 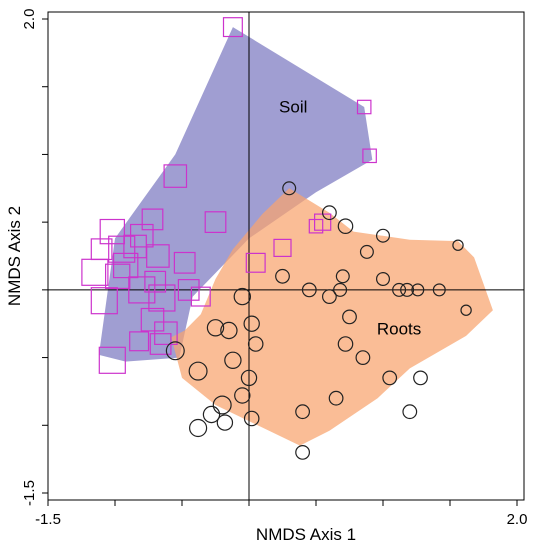 What do you see at coordinates (14, 256) in the screenshot?
I see `y-axis-title: NMDS Axis 2` at bounding box center [14, 256].